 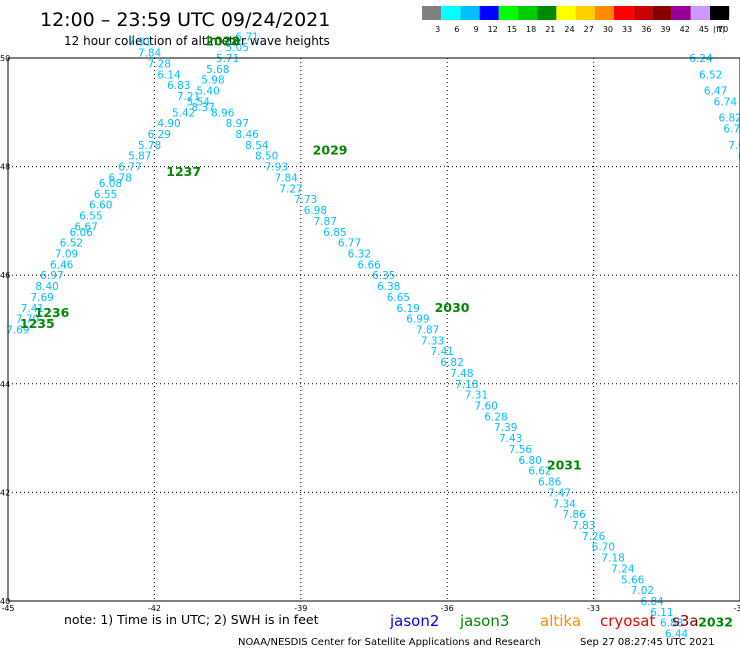 I want to click on satellite-cryosat: cryosat, so click(x=627, y=621).